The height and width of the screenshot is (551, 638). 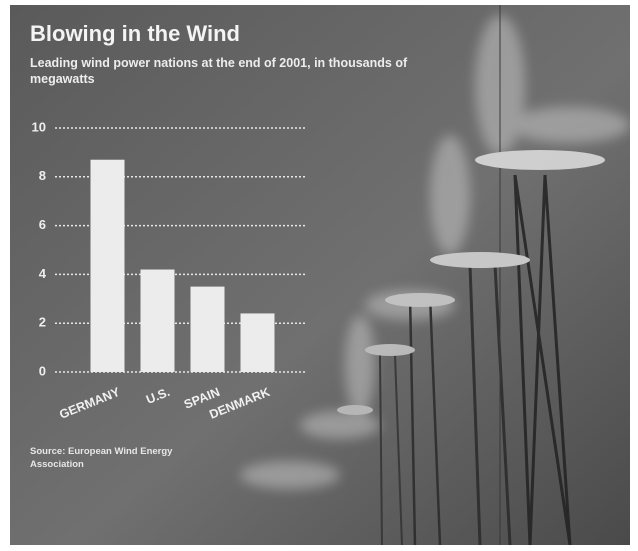 What do you see at coordinates (135, 33) in the screenshot?
I see `chart-title: Blowing in the Wind` at bounding box center [135, 33].